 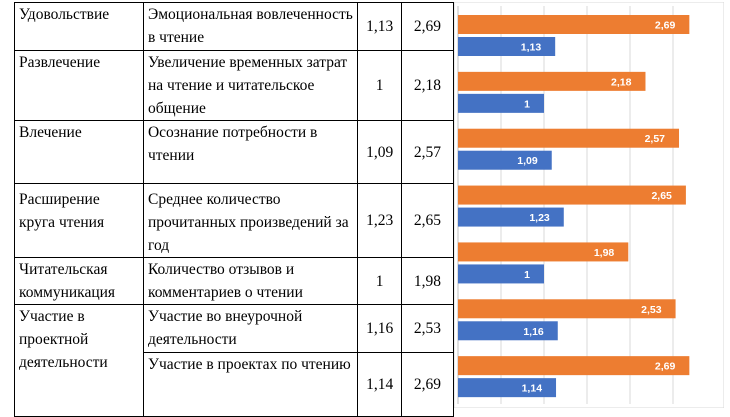 What do you see at coordinates (604, 253) in the screenshot?
I see `bar-data-label: 1,98` at bounding box center [604, 253].